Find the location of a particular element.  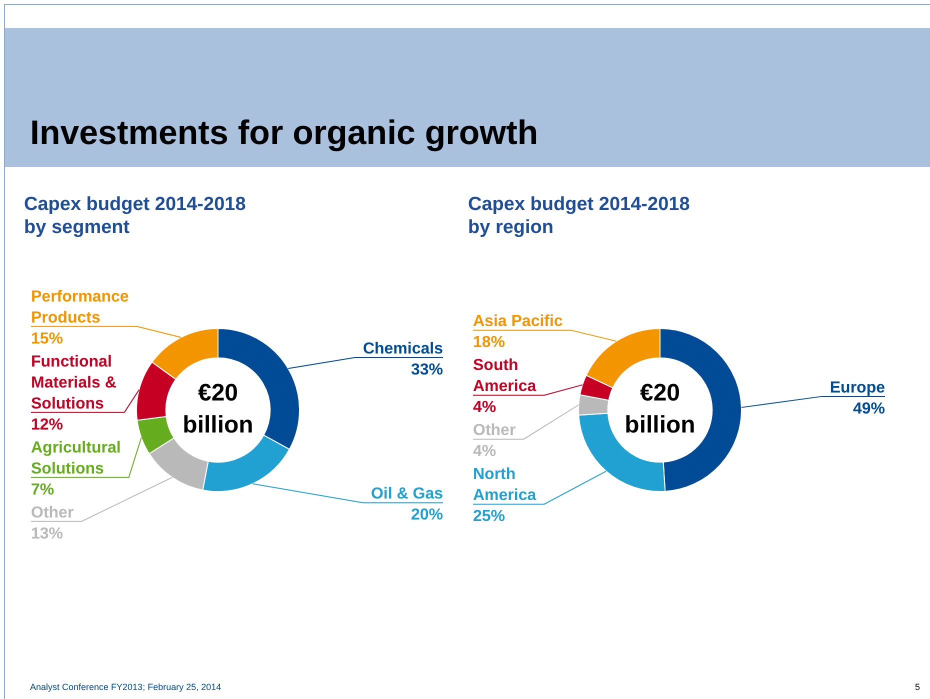

data-label: 7% is located at coordinates (42, 489).